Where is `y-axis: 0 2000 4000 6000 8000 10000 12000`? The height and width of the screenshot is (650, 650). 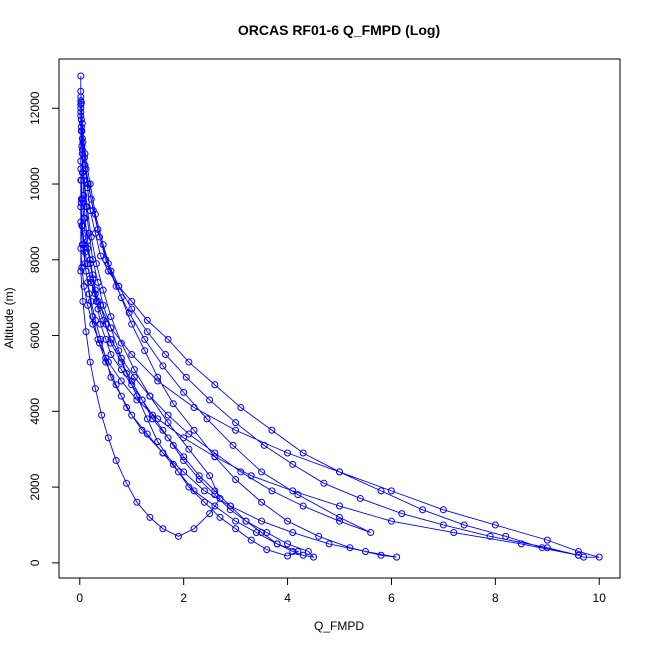 y-axis: 0 2000 4000 6000 8000 10000 12000 is located at coordinates (44, 328).